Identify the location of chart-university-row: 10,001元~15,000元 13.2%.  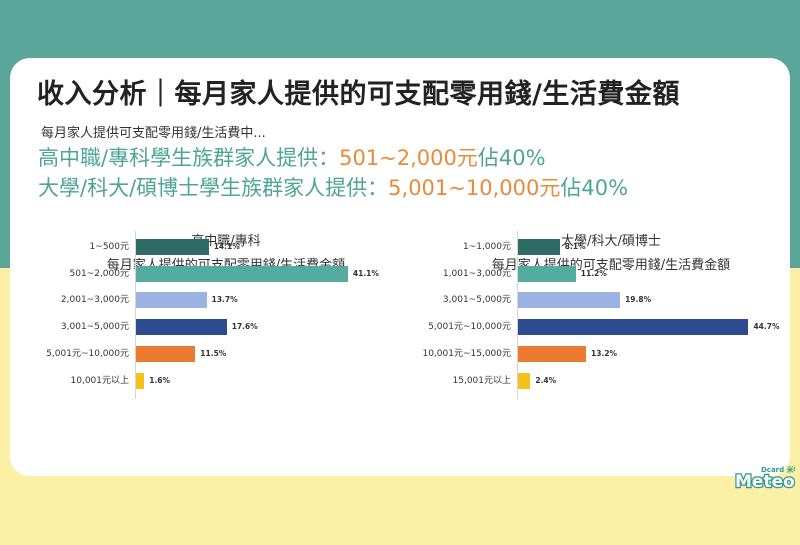
(611, 353).